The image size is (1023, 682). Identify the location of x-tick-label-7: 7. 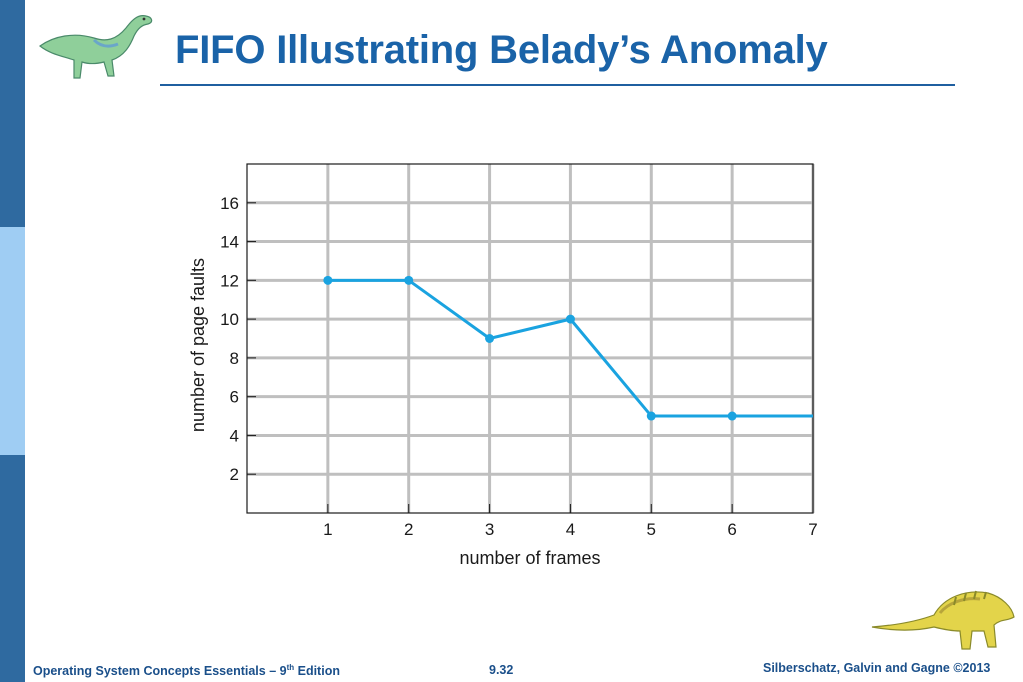
(812, 529).